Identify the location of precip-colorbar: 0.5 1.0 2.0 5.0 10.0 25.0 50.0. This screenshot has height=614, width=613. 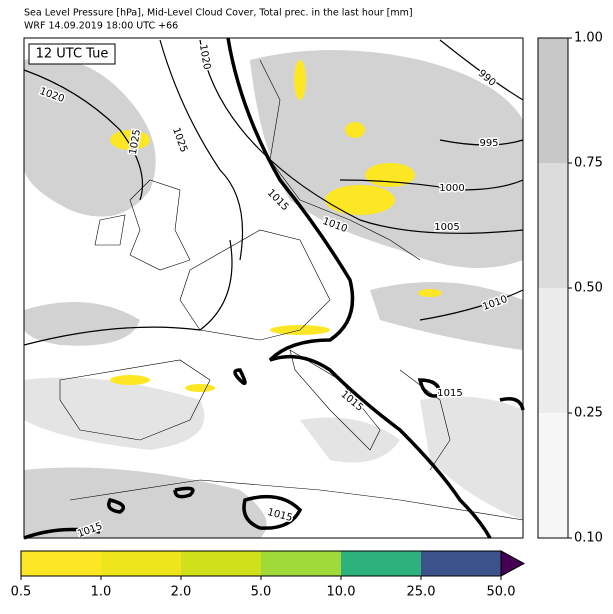
(268, 575).